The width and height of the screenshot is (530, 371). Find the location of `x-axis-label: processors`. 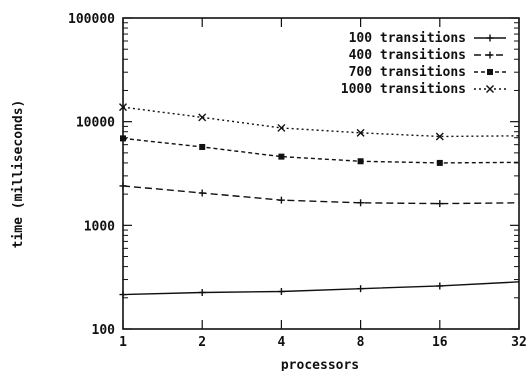

x-axis-label: processors is located at coordinates (320, 364).